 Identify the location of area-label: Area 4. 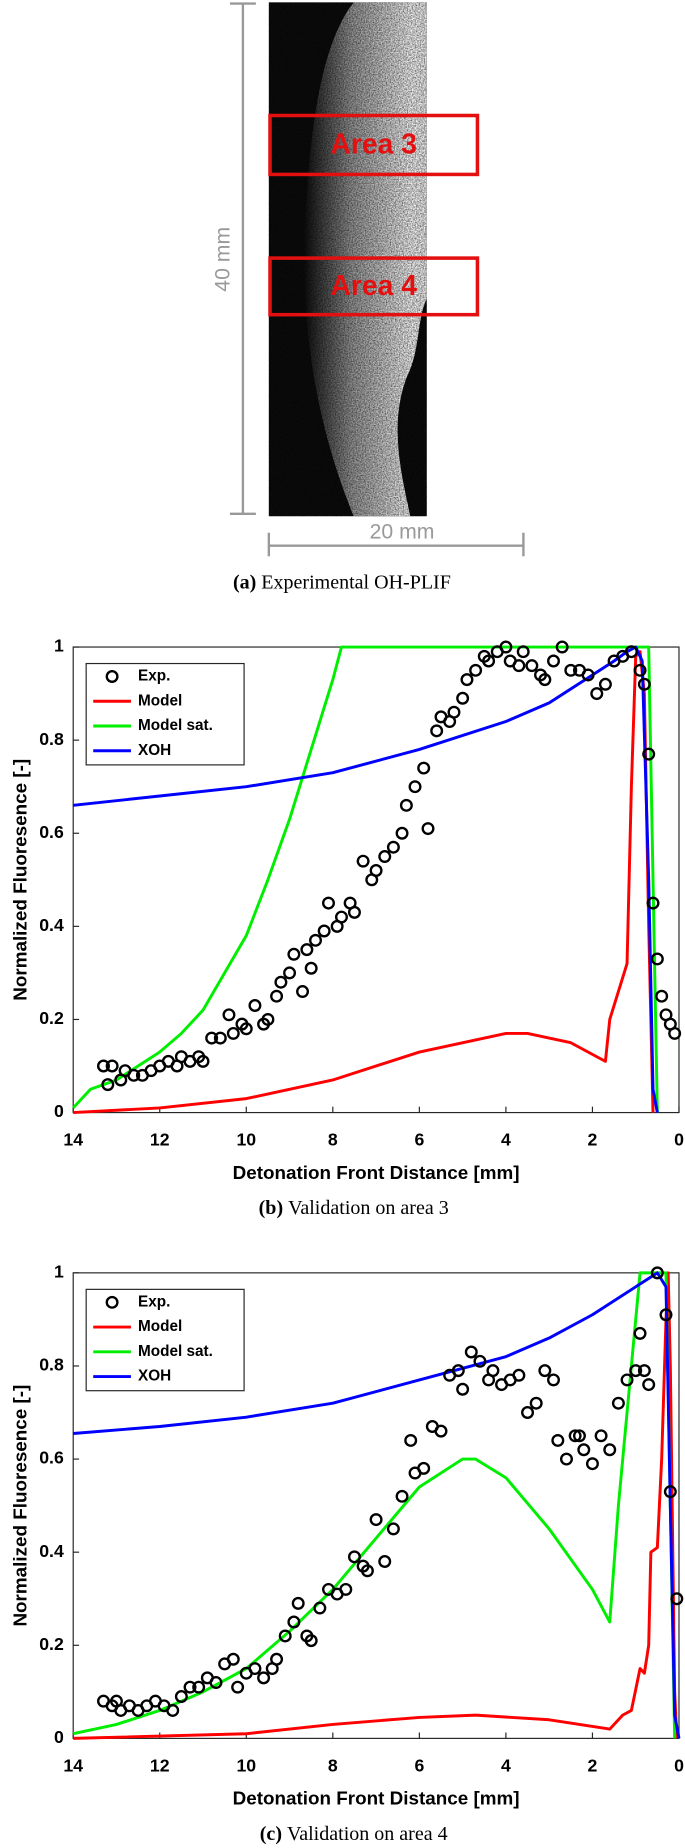
(374, 285).